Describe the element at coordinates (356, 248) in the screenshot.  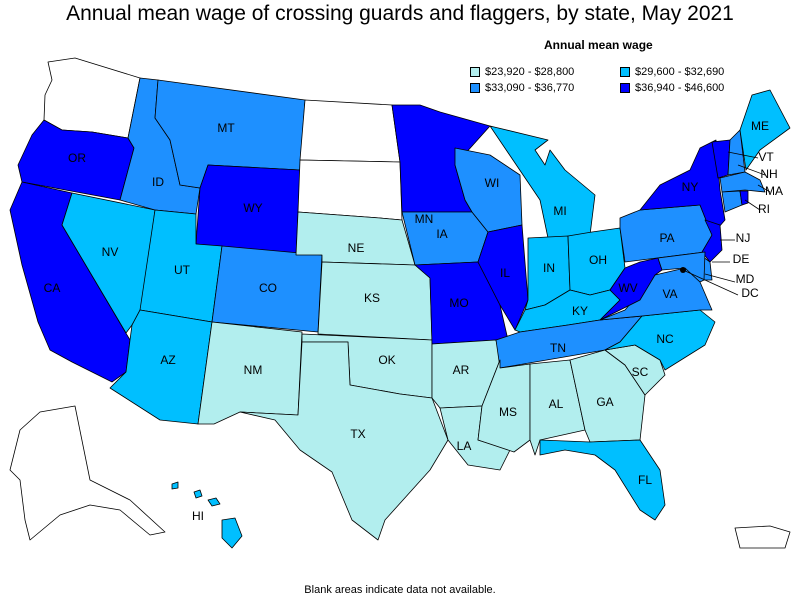
I see `state-label-NE: NE` at that location.